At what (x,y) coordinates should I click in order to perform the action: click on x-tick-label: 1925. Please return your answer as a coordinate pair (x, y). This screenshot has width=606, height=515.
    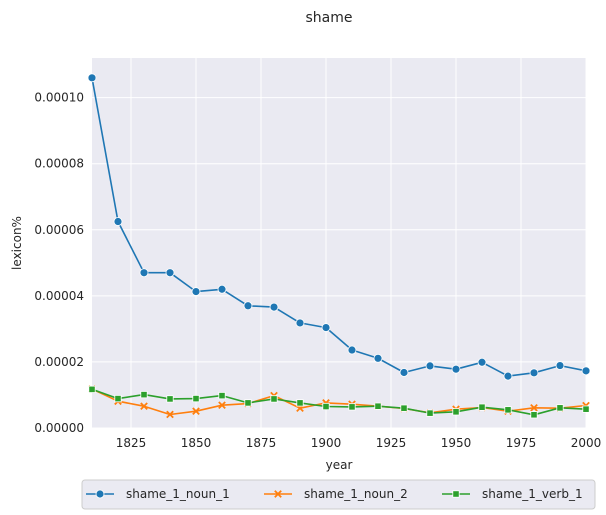
    Looking at the image, I should click on (391, 443).